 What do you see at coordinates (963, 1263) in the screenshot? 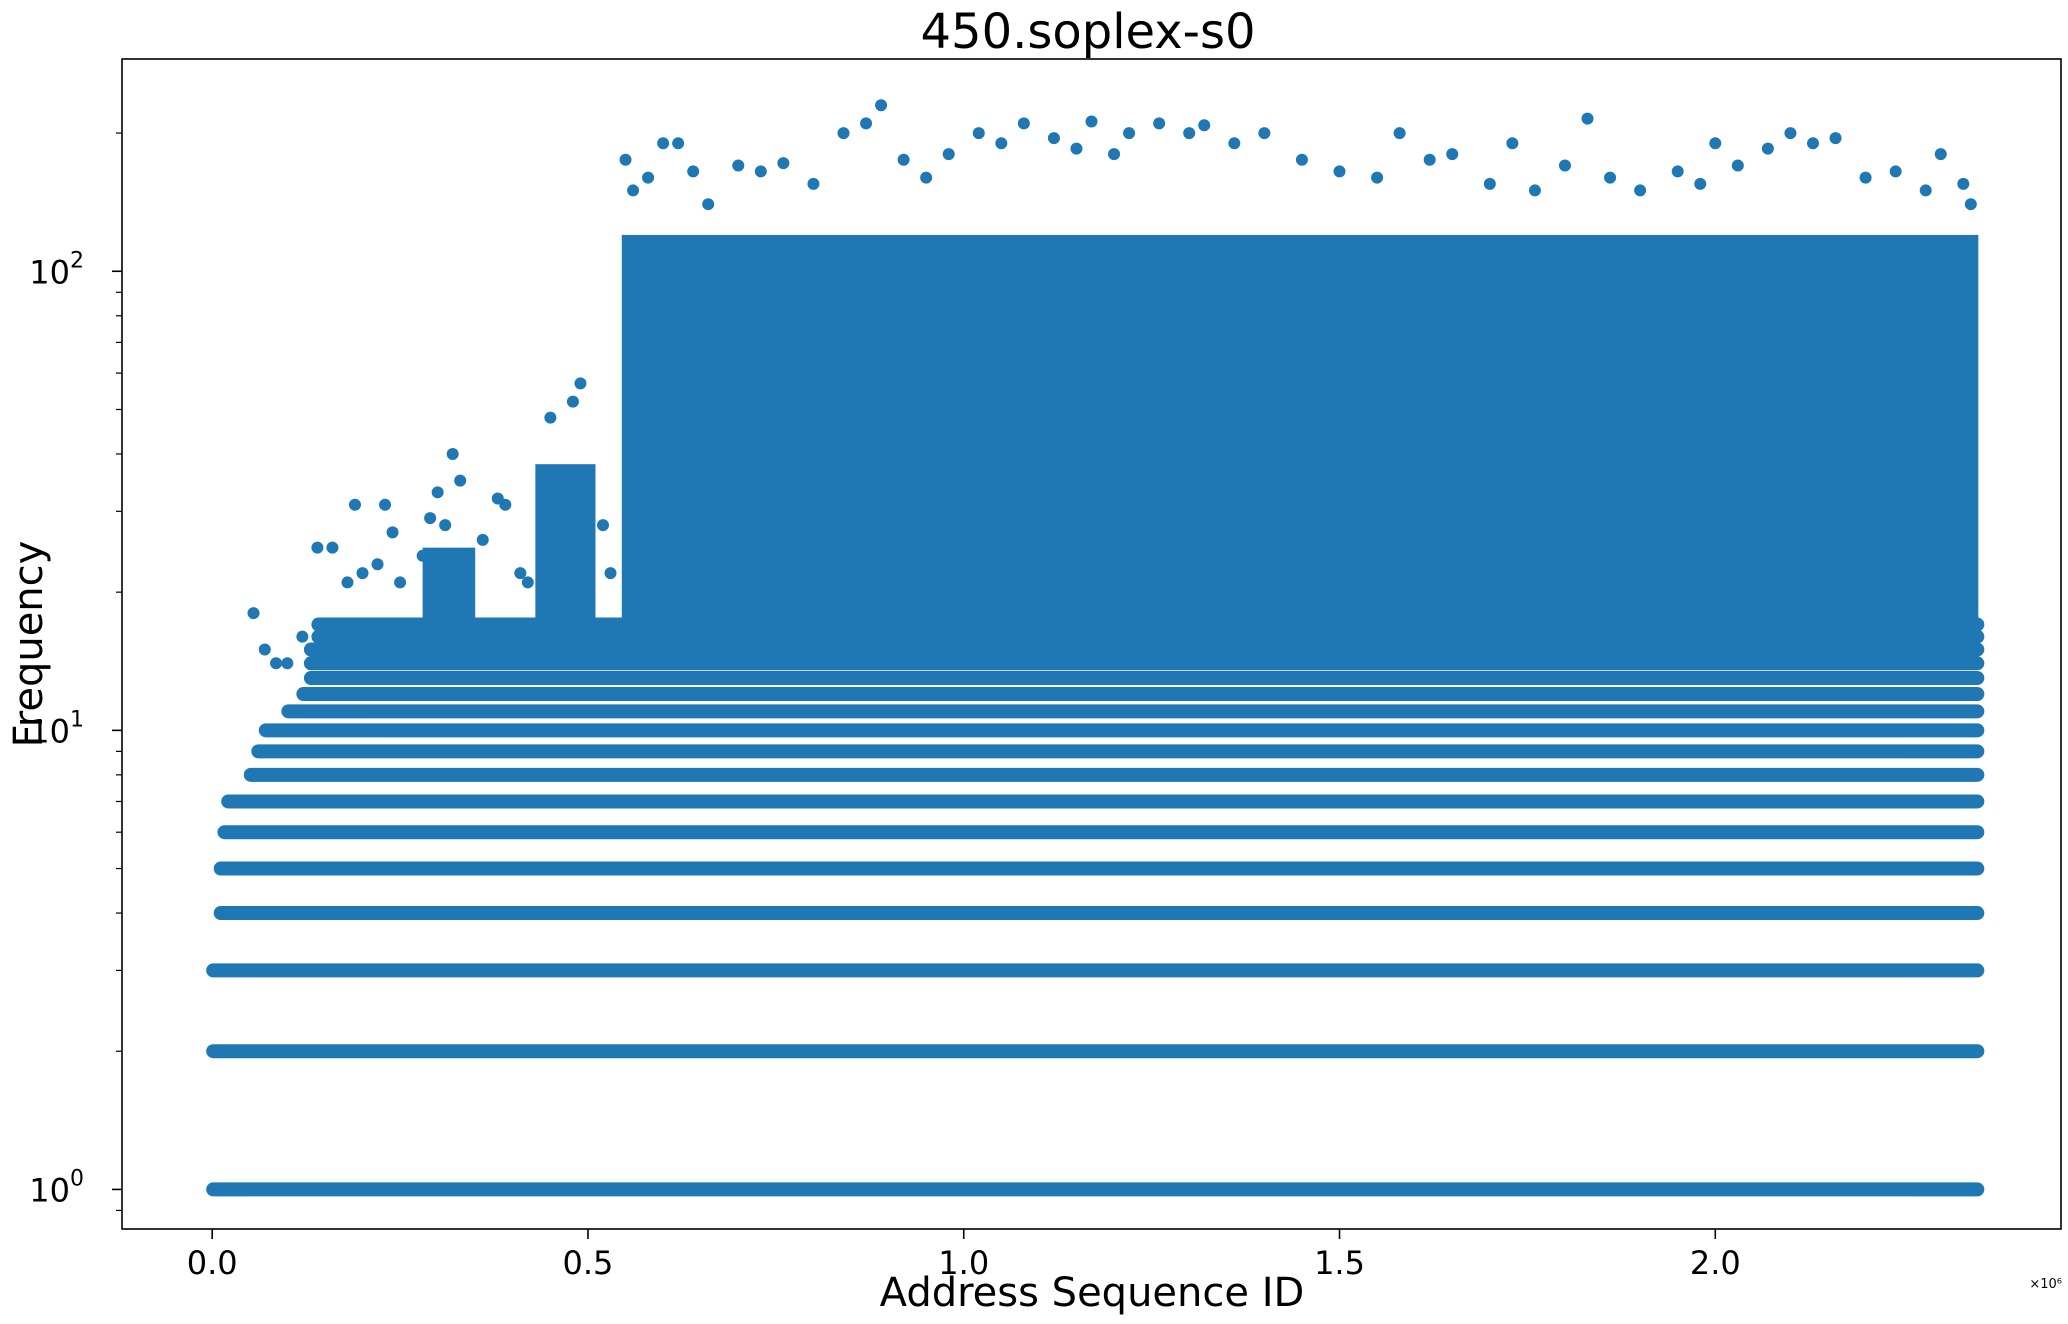
I see `x-tick-label-2: 1.0` at bounding box center [963, 1263].